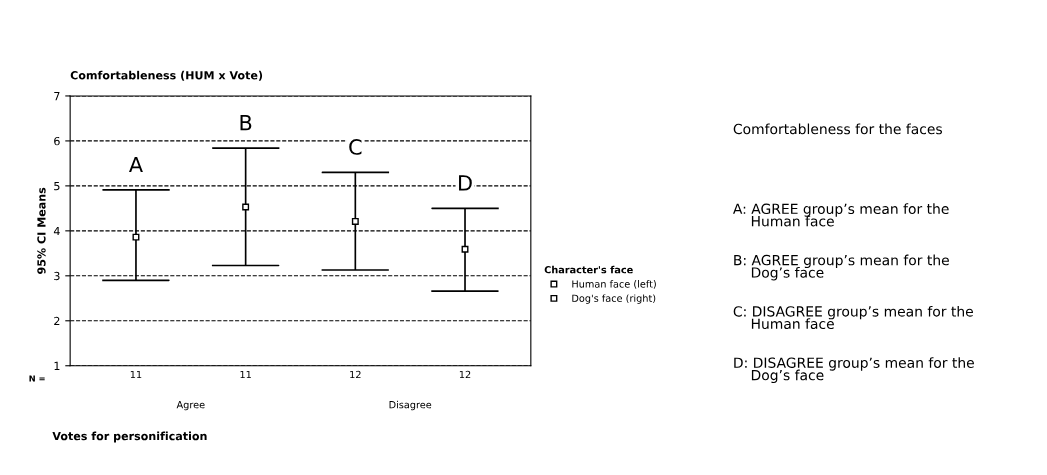 The width and height of the screenshot is (1047, 475). I want to click on chart-title: Comfortableness (HUM x Vote), so click(166, 75).